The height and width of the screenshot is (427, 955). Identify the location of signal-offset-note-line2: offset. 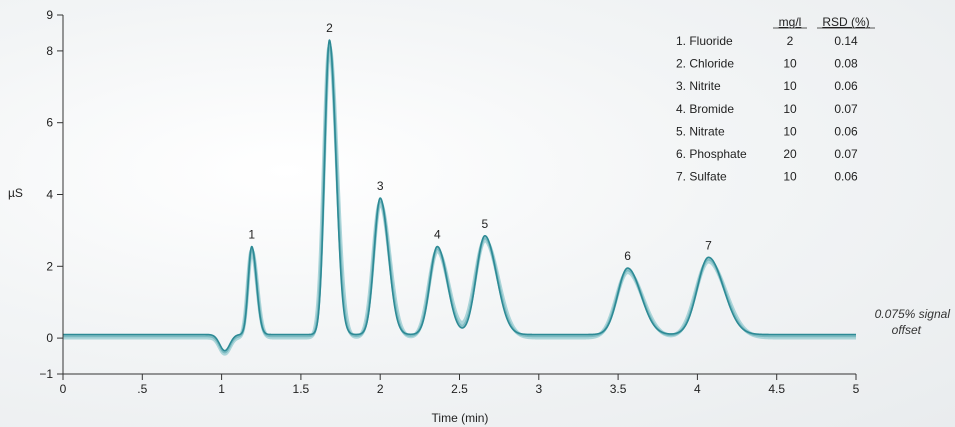
(907, 330).